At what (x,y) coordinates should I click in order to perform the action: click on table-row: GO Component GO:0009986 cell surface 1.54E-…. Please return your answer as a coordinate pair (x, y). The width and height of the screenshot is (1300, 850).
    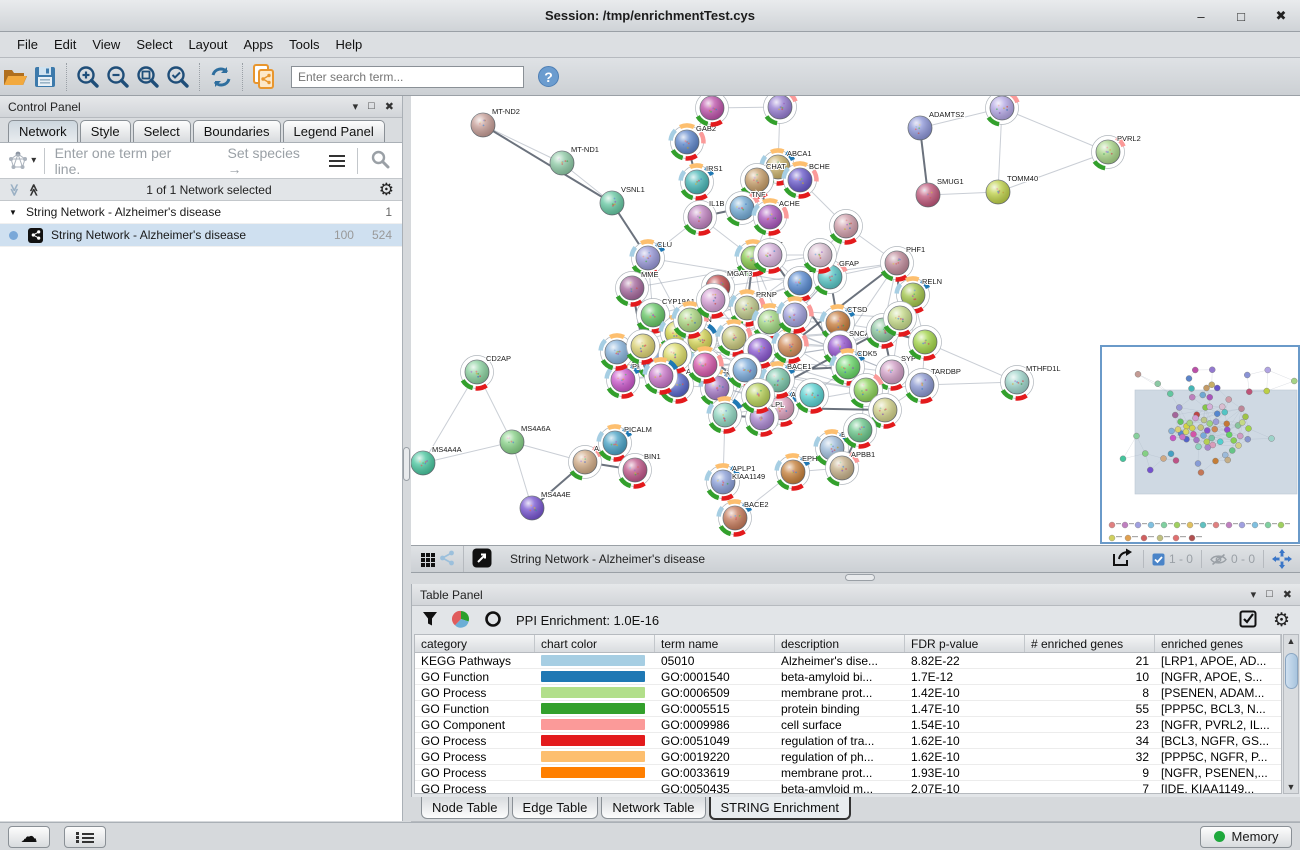
    Looking at the image, I should click on (848, 725).